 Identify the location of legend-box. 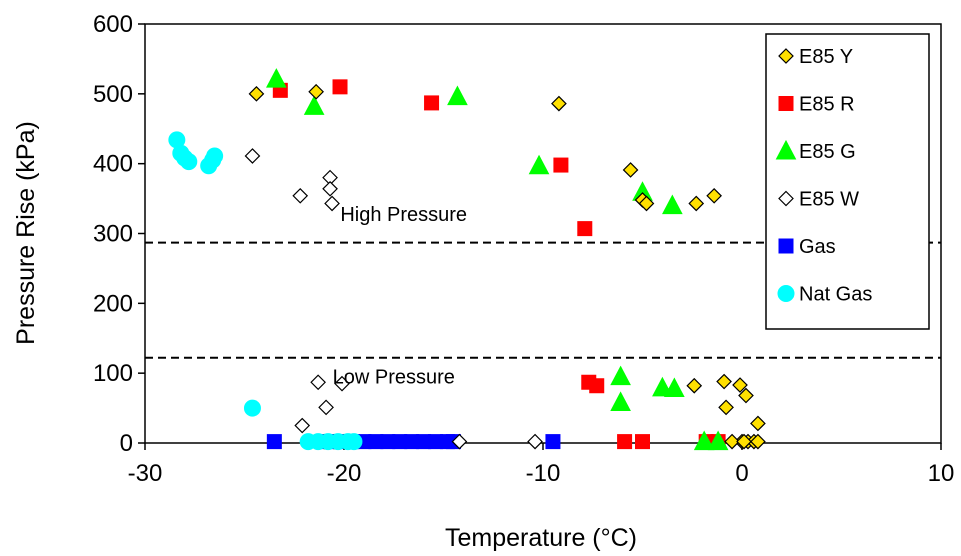
(847, 181).